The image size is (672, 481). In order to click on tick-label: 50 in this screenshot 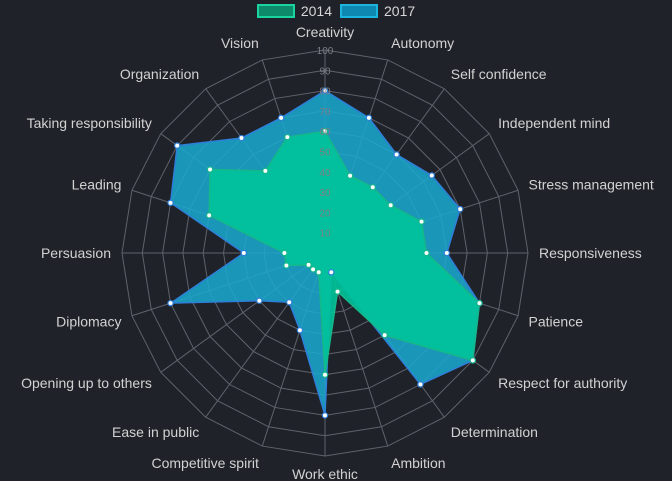, I will do `click(325, 153)`.